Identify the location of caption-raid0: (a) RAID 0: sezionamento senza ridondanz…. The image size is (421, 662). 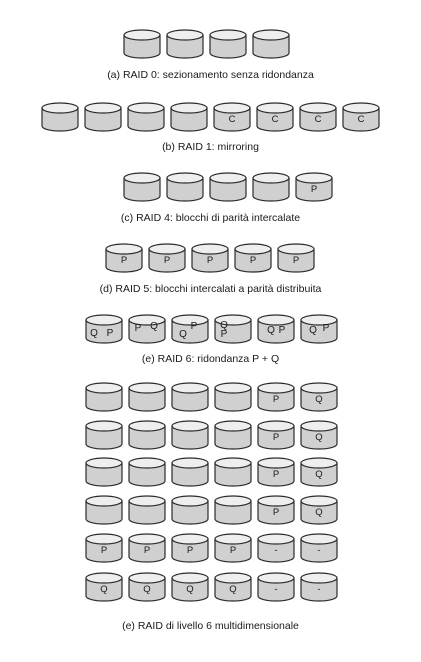
(210, 75).